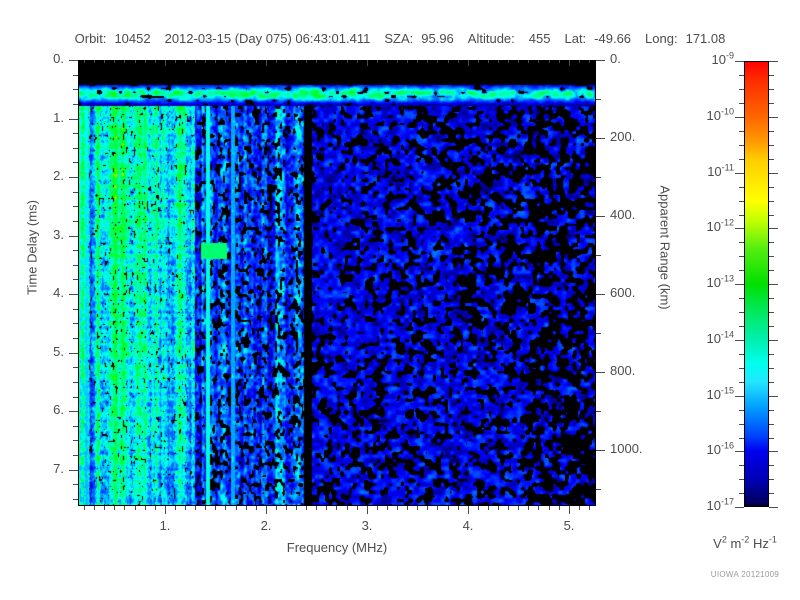 The width and height of the screenshot is (800, 600). Describe the element at coordinates (745, 542) in the screenshot. I see `colorbar-units: V2 m-2 Hz-1` at that location.